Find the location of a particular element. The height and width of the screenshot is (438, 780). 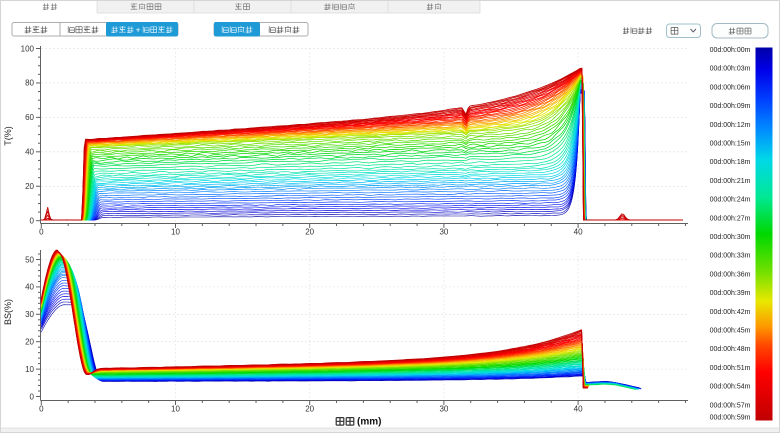

svg-text: 00d:00h:27m is located at coordinates (730, 218).